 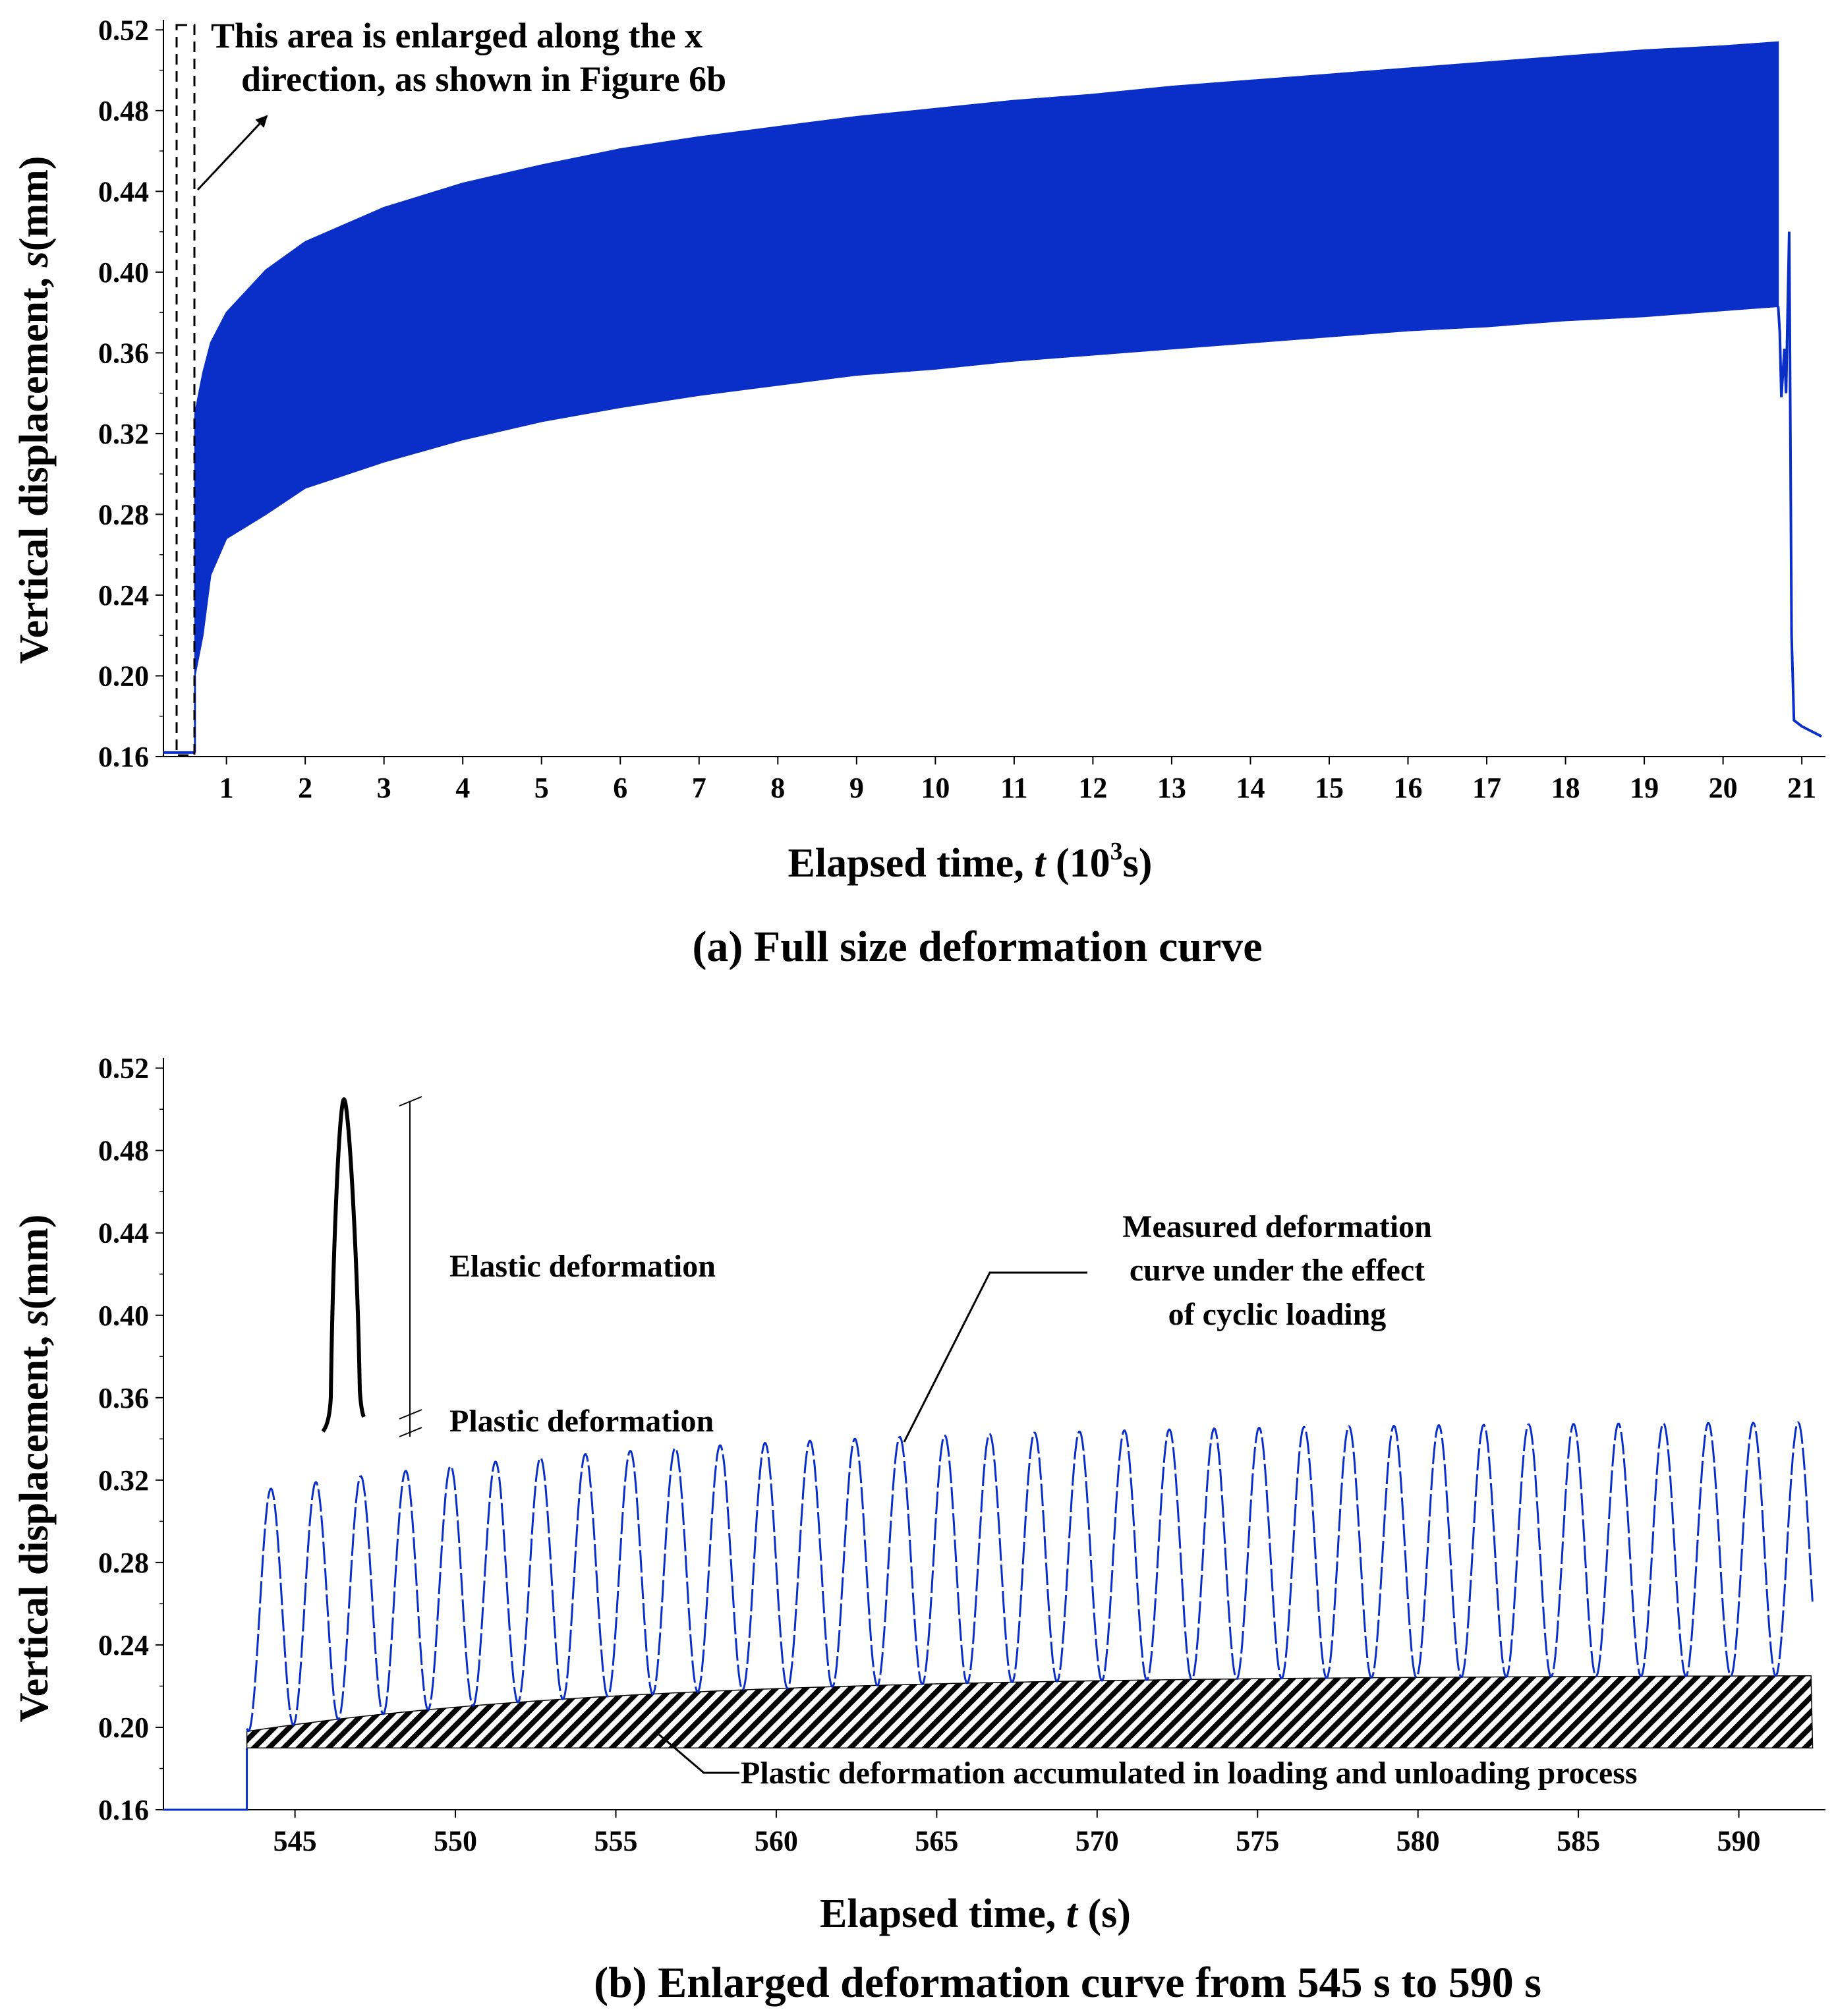 I want to click on x-tick-label: 10, so click(x=935, y=788).